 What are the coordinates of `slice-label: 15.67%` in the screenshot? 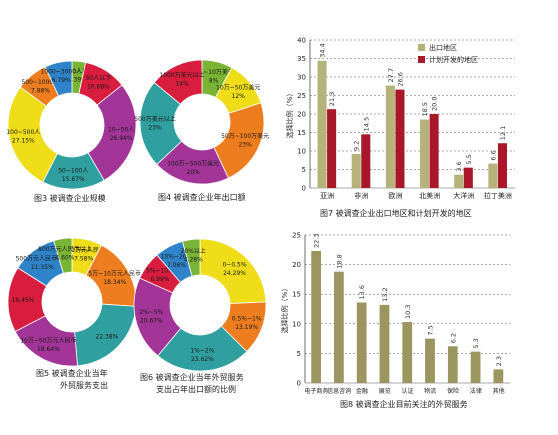 It's located at (73, 179).